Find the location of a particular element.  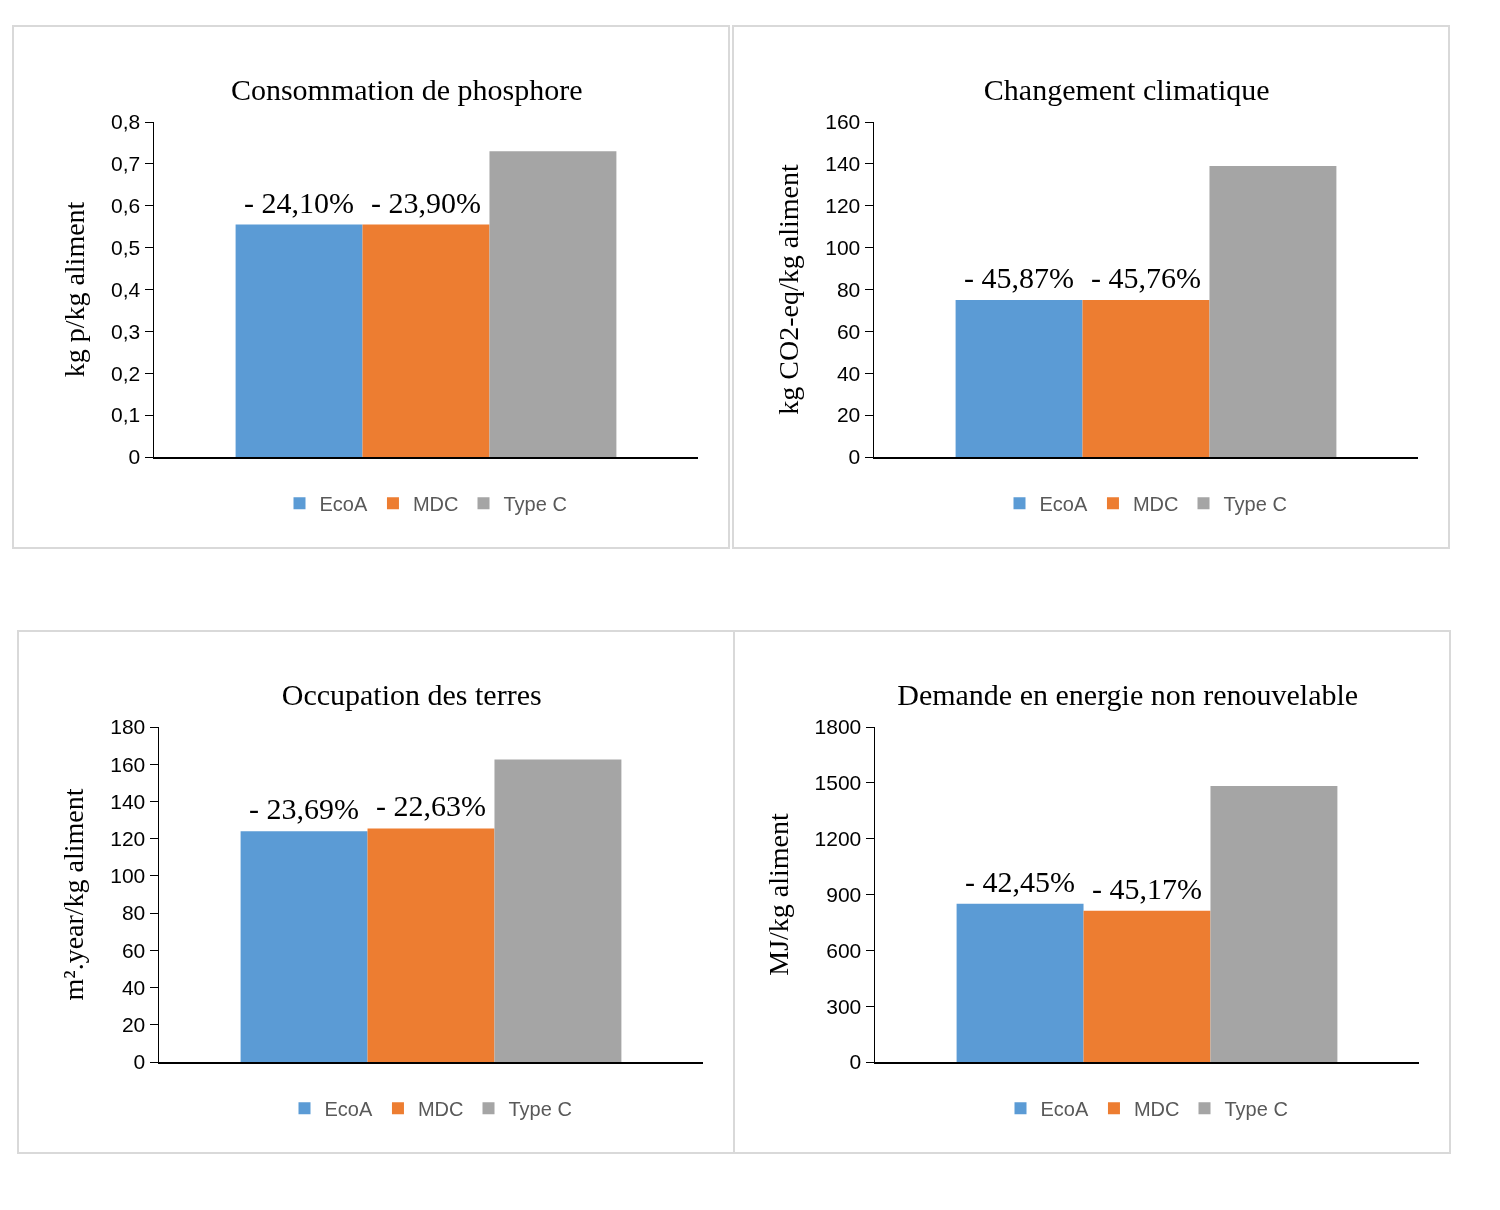

y-tick-label: 0,2 is located at coordinates (126, 373).